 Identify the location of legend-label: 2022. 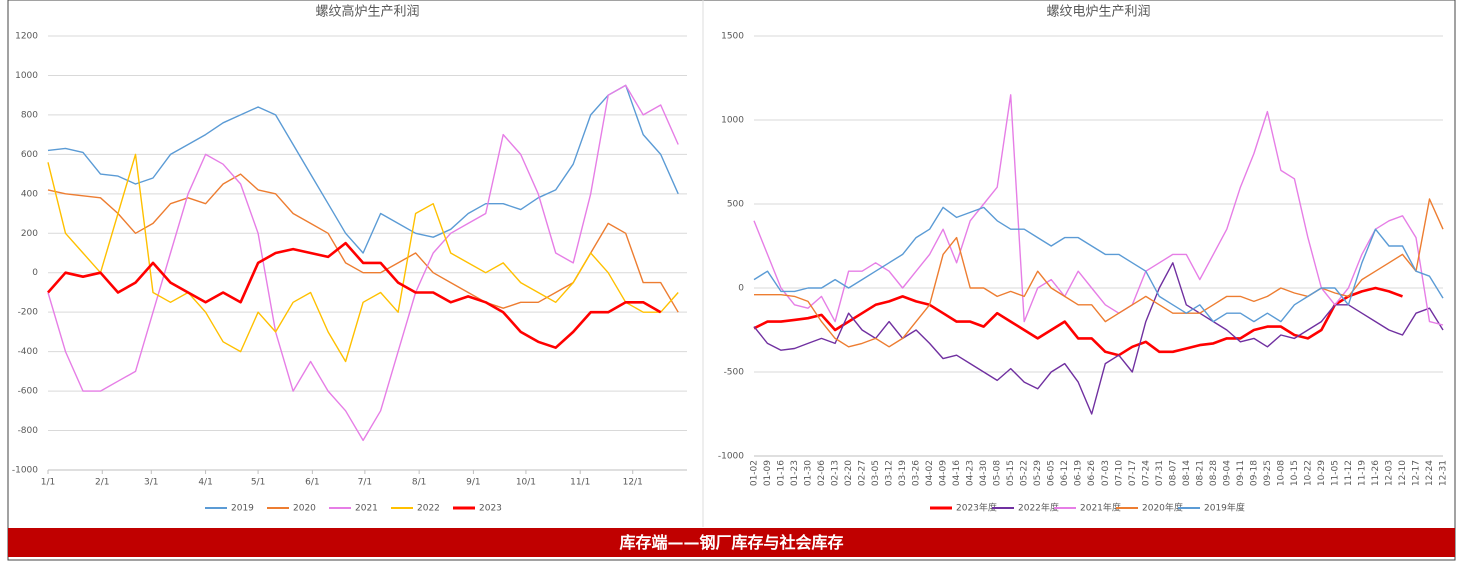
(428, 509).